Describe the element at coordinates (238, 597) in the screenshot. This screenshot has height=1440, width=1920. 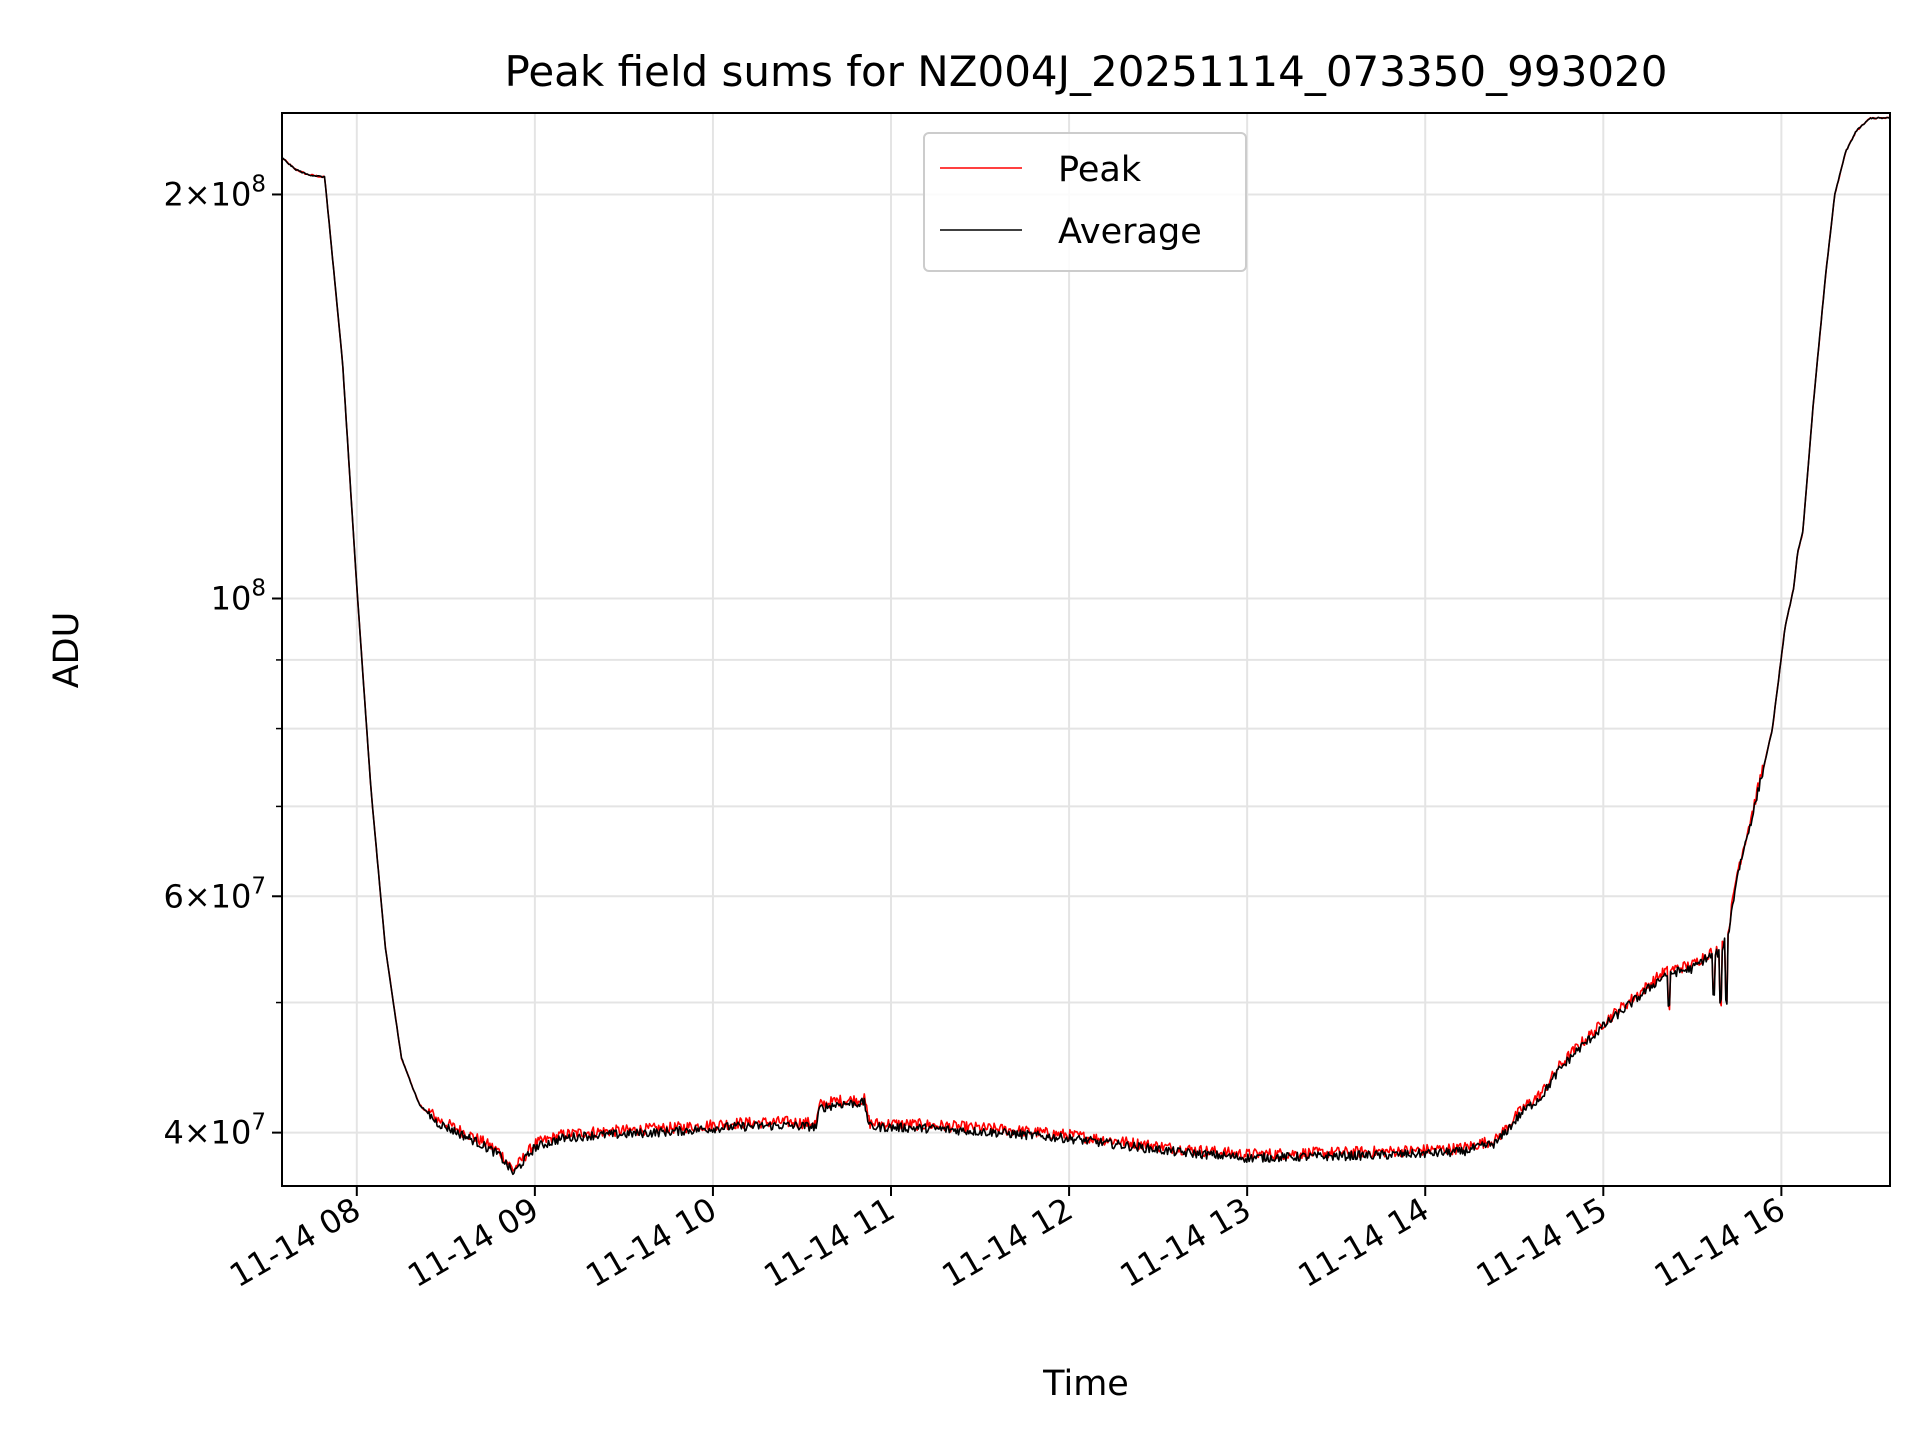
I see `y-tick-label: 108` at that location.